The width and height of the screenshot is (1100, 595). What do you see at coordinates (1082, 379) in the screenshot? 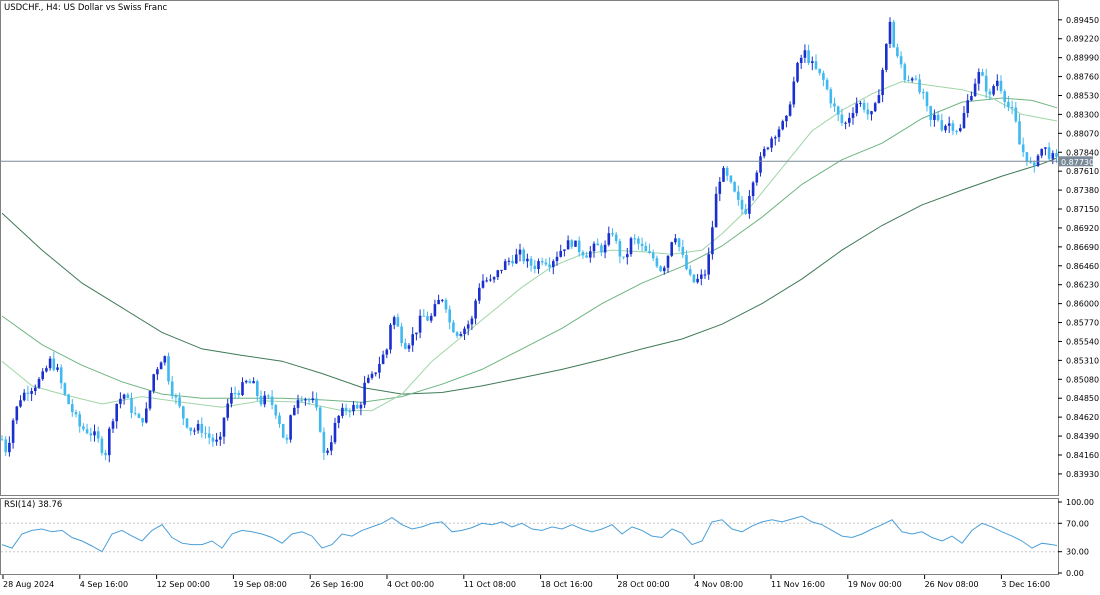
I see `price-tick-label: 0.85080` at bounding box center [1082, 379].